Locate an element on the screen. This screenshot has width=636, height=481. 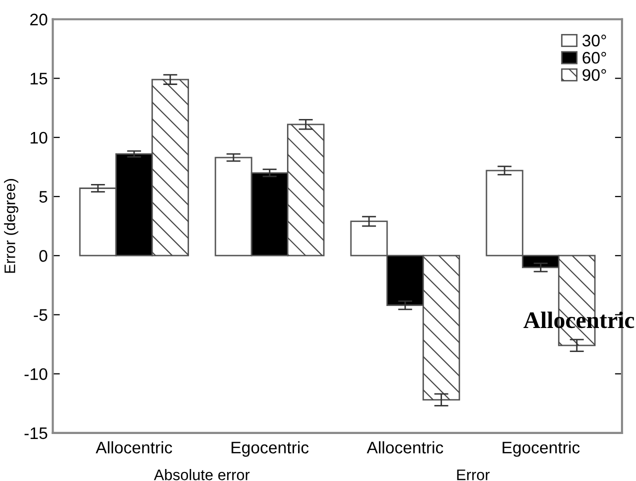
y-axis-title: Error (degree) is located at coordinates (11, 226).